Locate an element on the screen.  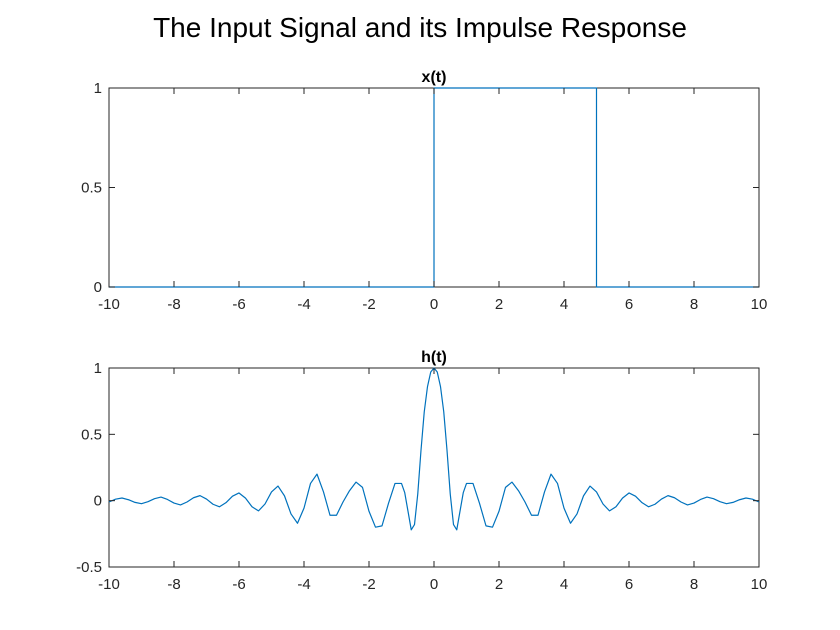
chart-1-xtick-label: 4 is located at coordinates (564, 304).